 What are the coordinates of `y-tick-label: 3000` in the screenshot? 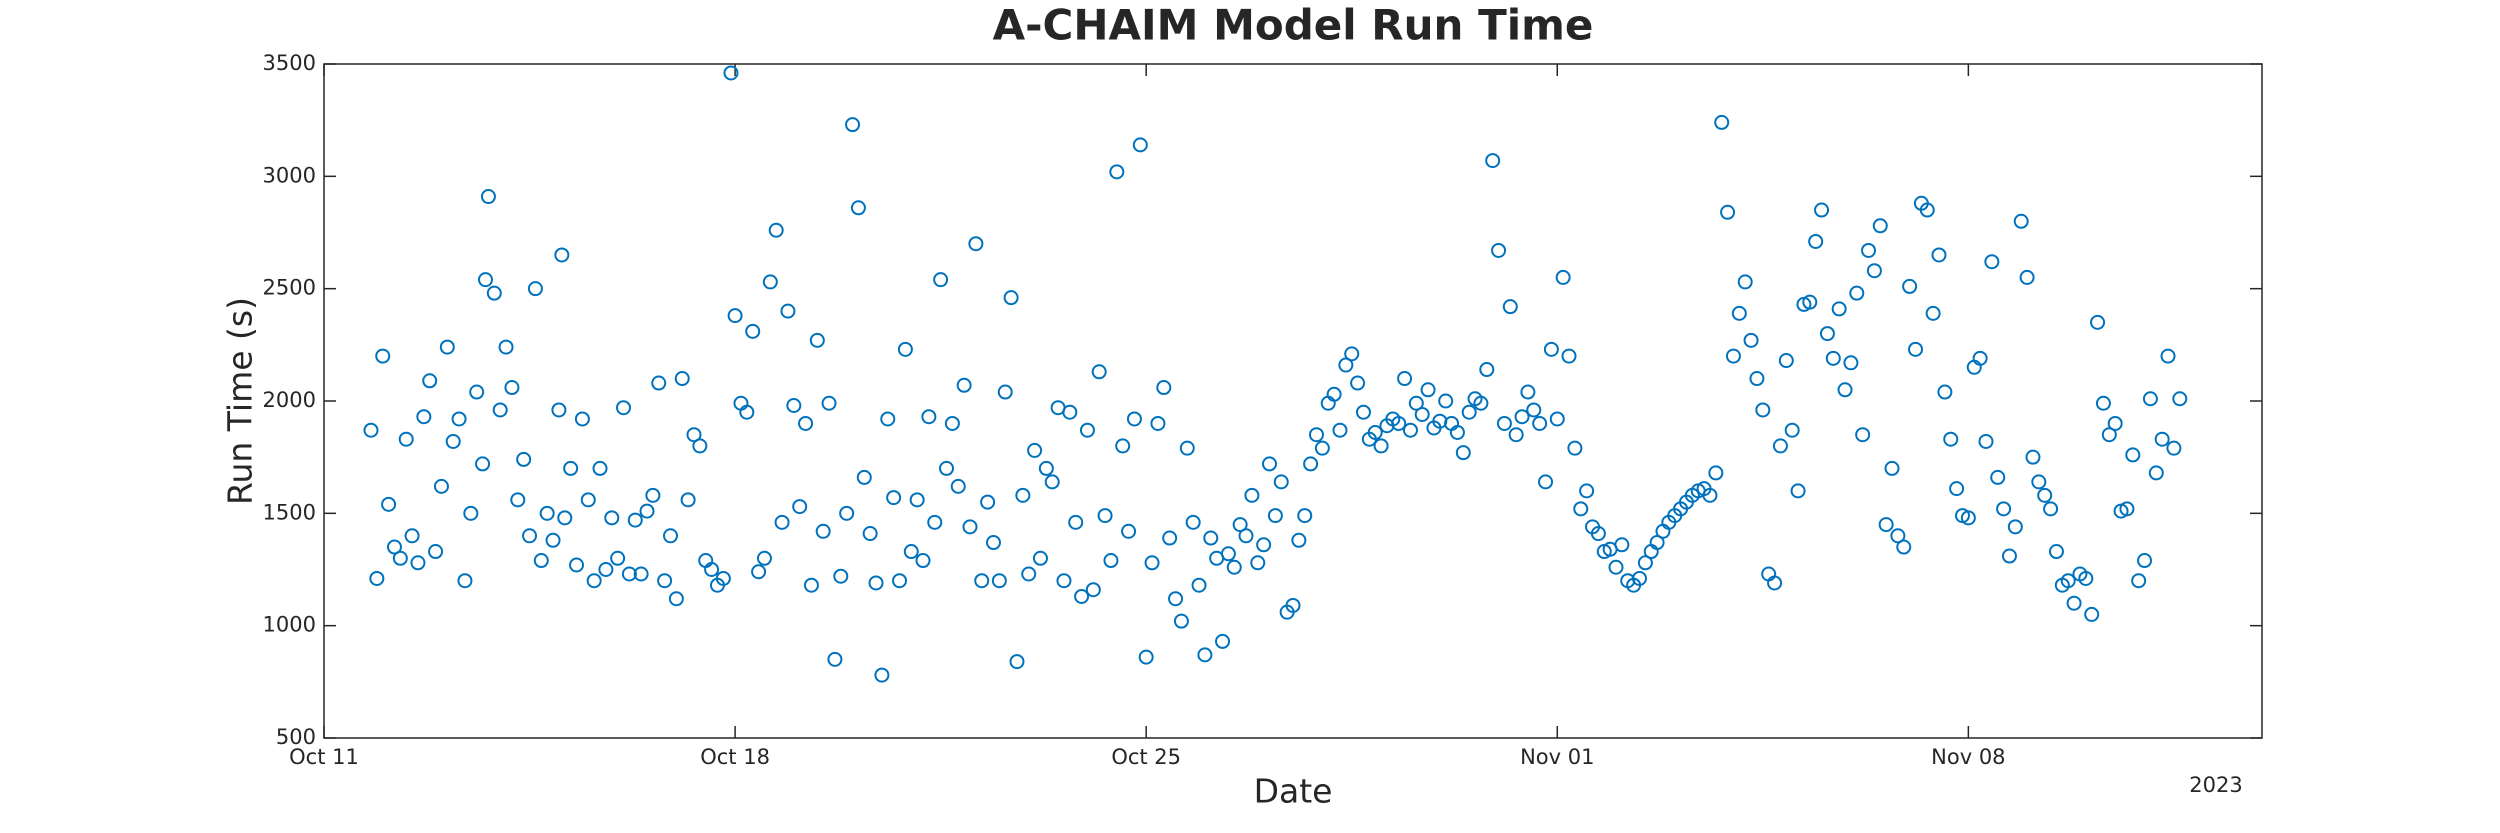 It's located at (289, 175).